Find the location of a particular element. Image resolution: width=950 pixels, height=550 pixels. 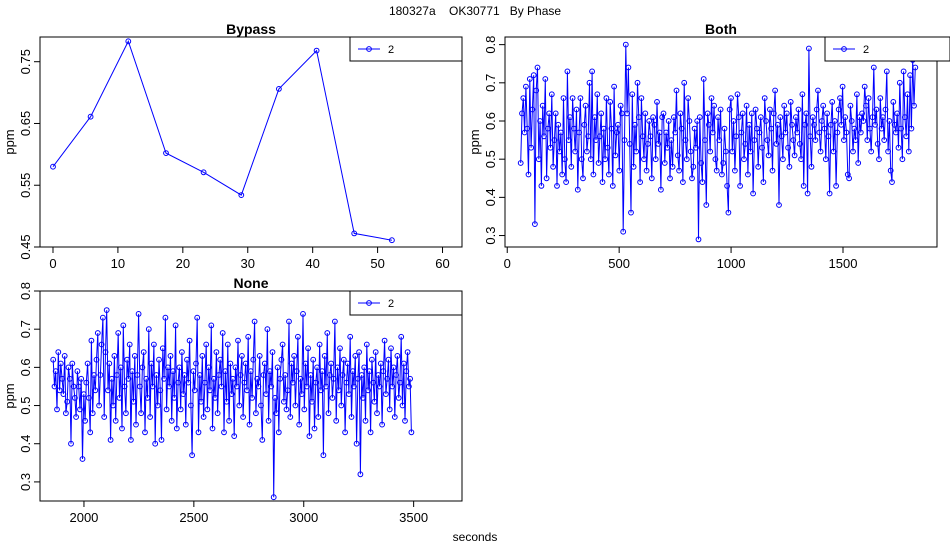

x-tick-label: 0 is located at coordinates (507, 263).